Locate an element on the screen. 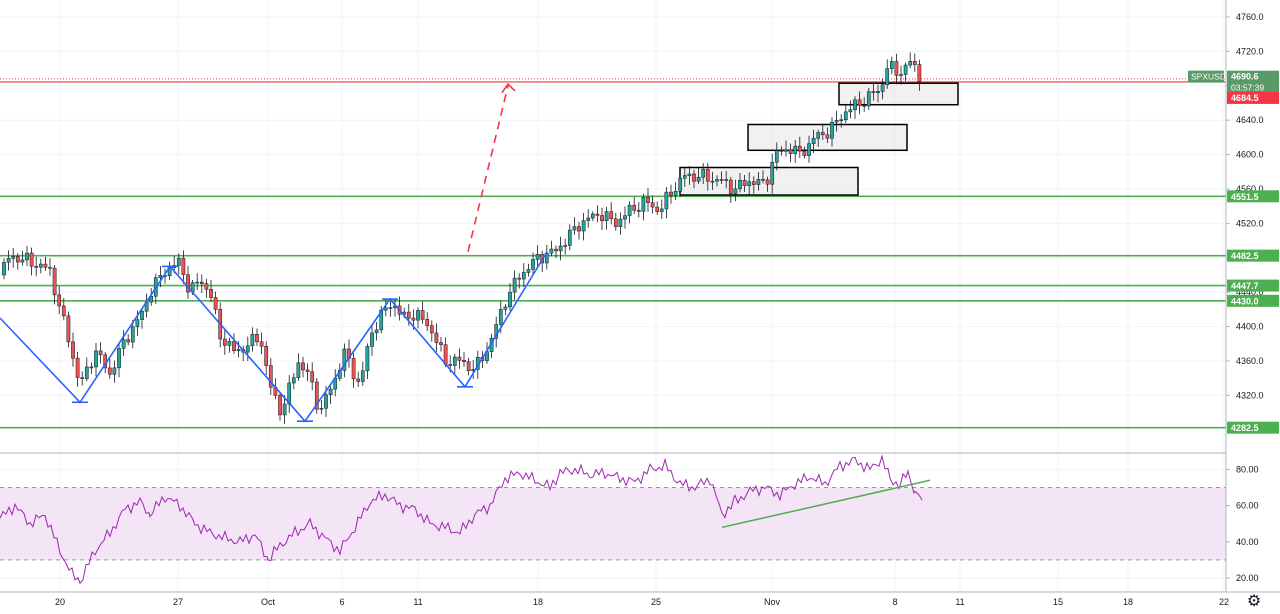 This screenshot has height=614, width=1280. last-price-label: 4690.6 is located at coordinates (1245, 77).